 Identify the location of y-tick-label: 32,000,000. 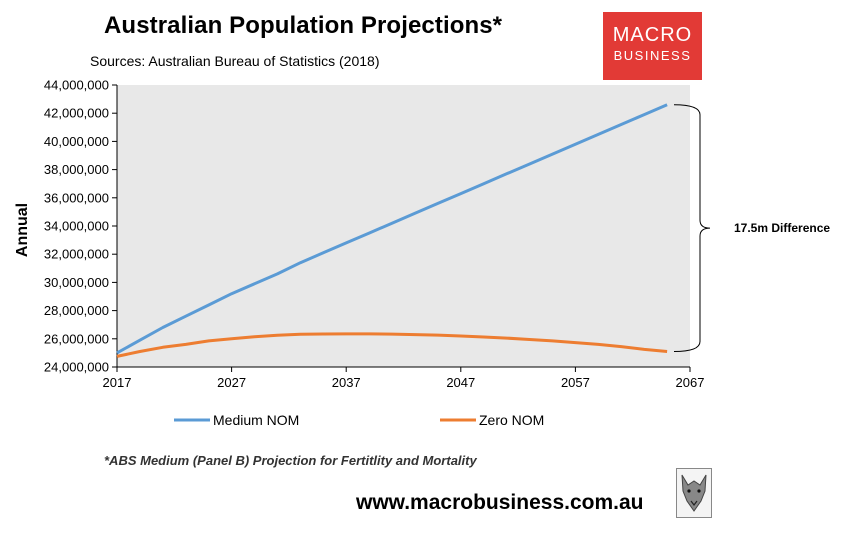
(76, 254).